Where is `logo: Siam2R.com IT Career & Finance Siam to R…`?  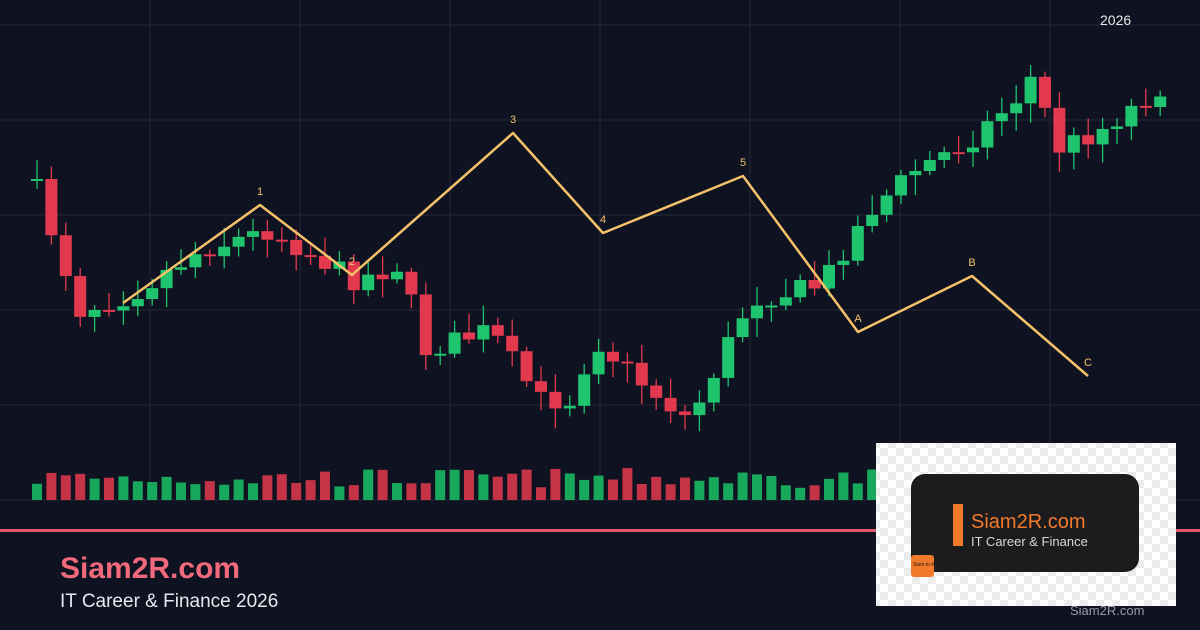 logo: Siam2R.com IT Career & Finance Siam to R… is located at coordinates (1026, 524).